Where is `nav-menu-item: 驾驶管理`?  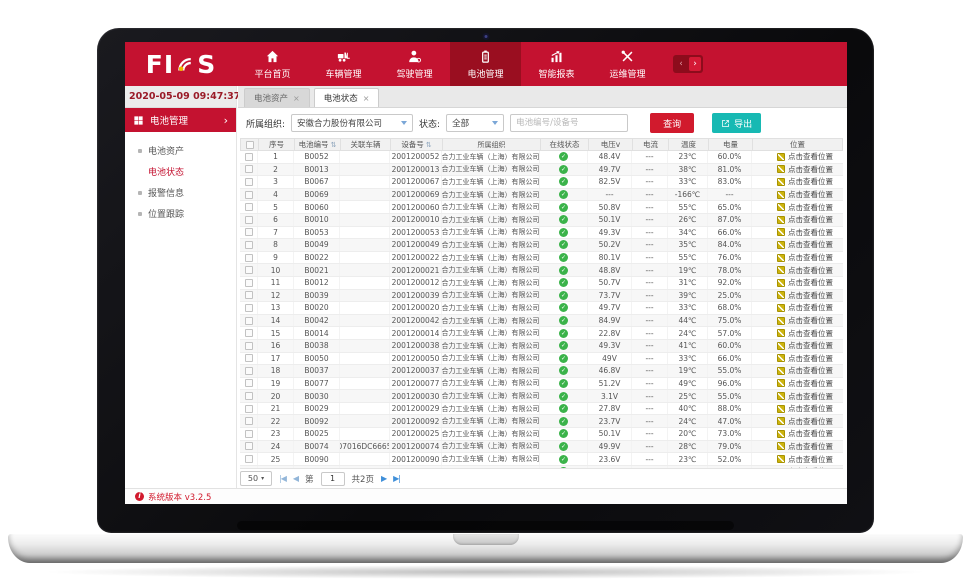 nav-menu-item: 驾驶管理 is located at coordinates (414, 64).